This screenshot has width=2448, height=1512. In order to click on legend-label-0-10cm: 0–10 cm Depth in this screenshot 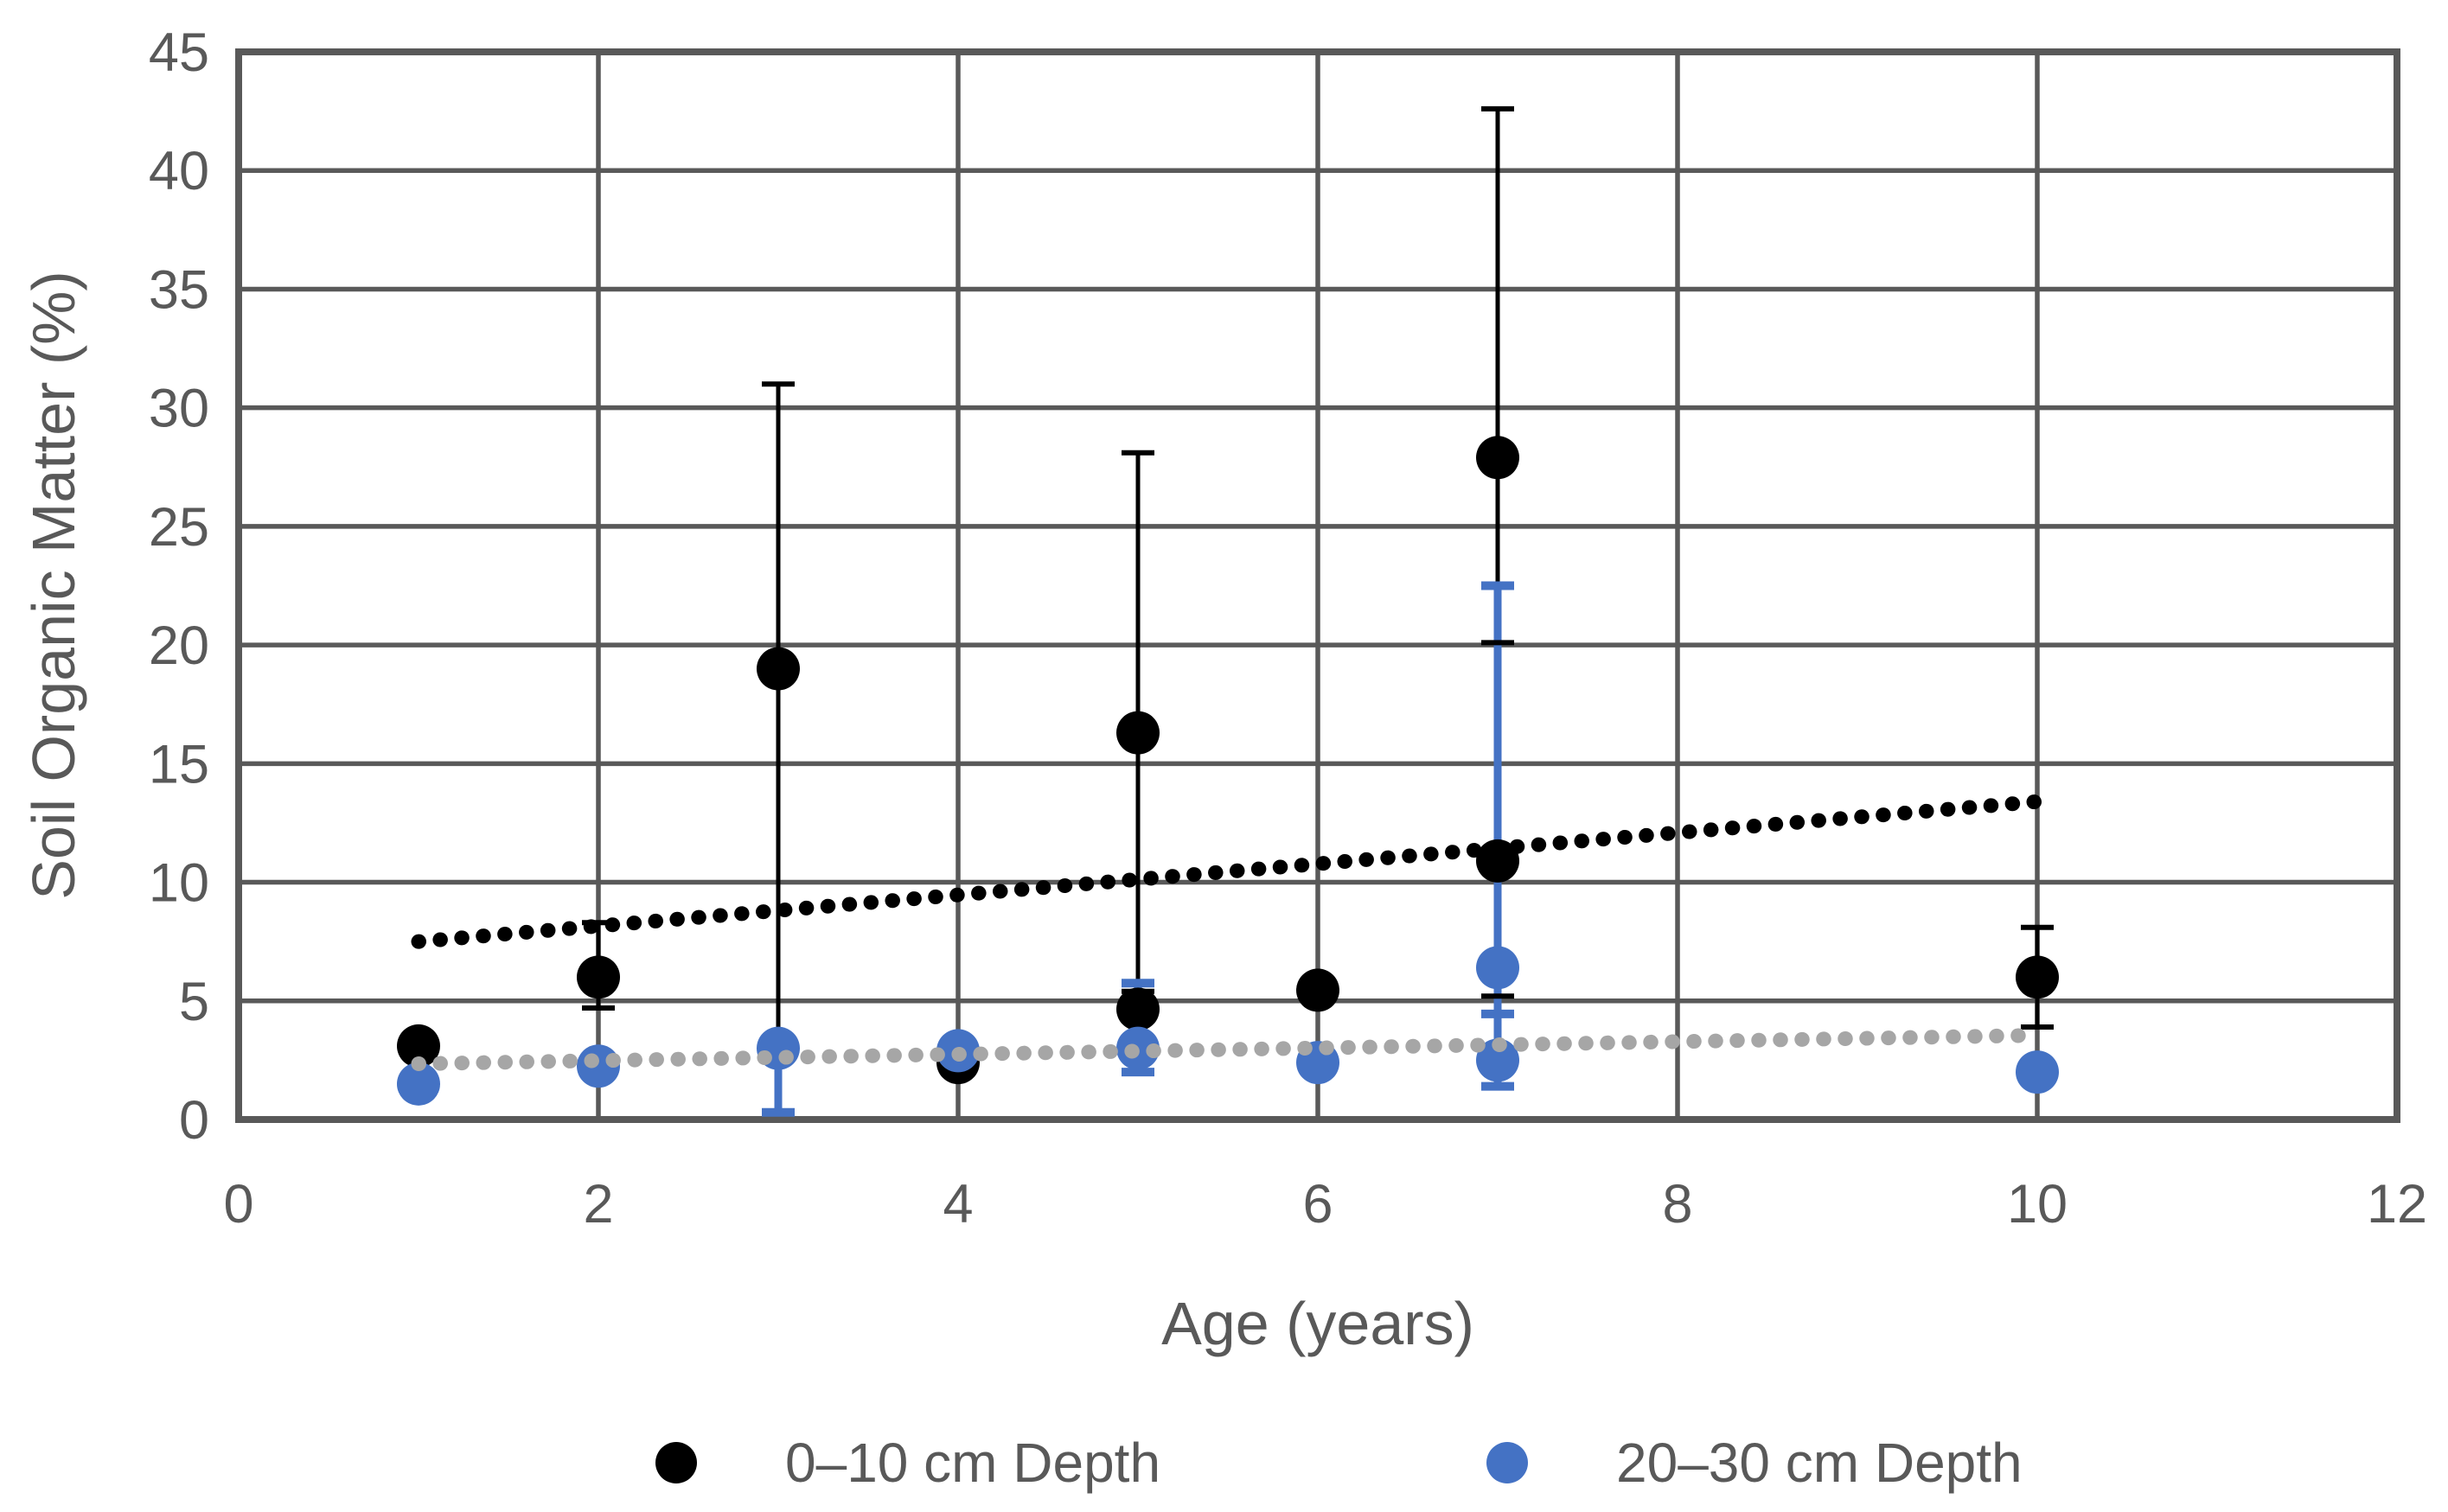, I will do `click(973, 1463)`.